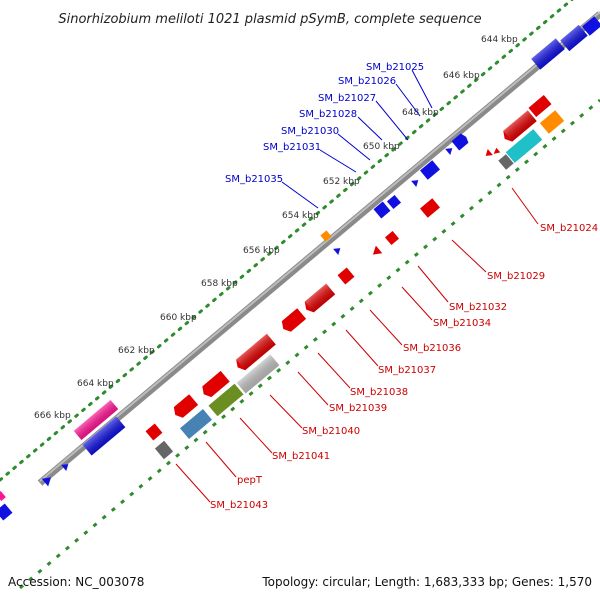 This screenshot has width=600, height=600. Describe the element at coordinates (239, 505) in the screenshot. I see `gene-label: SM_b21043` at that location.